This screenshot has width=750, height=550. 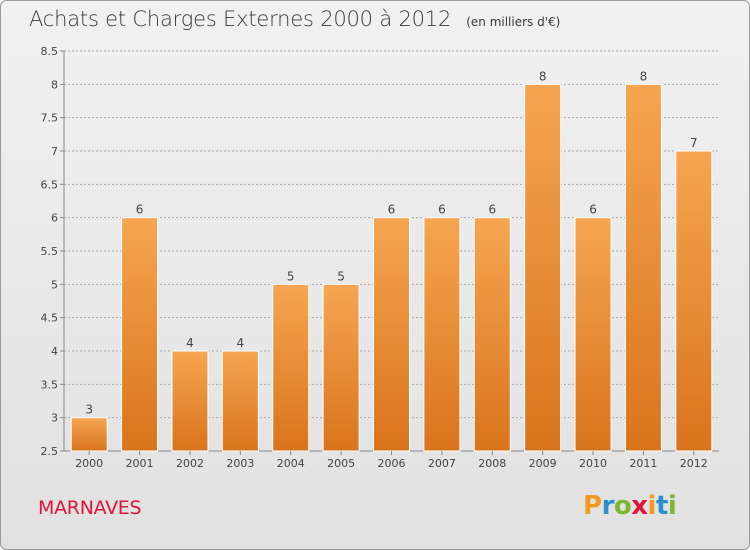 I want to click on y-tick-label: 5, so click(x=54, y=284).